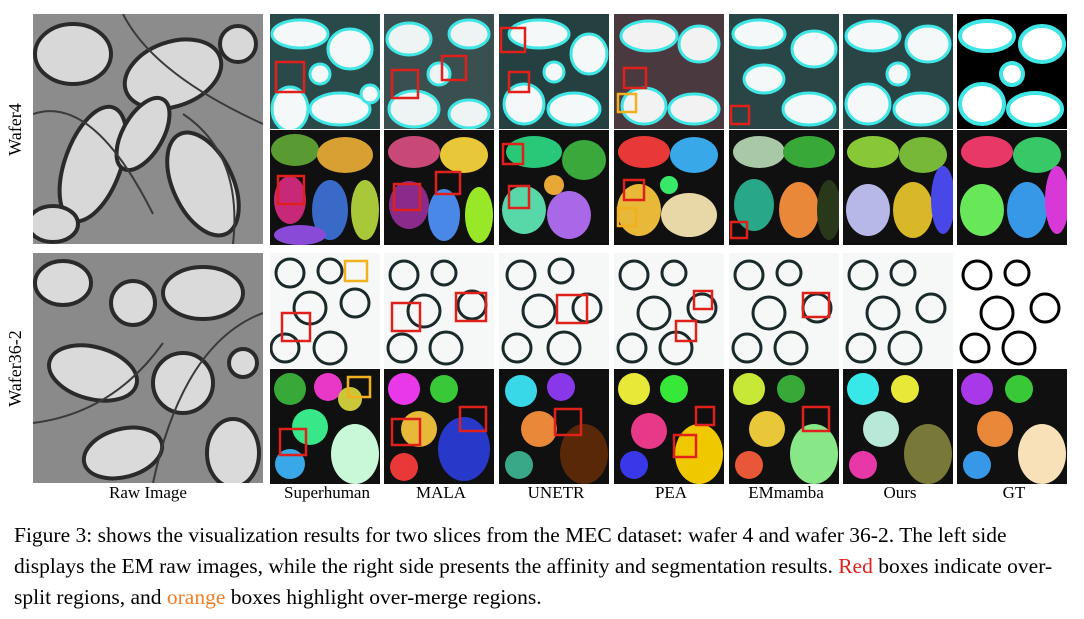  Describe the element at coordinates (669, 310) in the screenshot. I see `affinity-wafer36-2-pea` at that location.